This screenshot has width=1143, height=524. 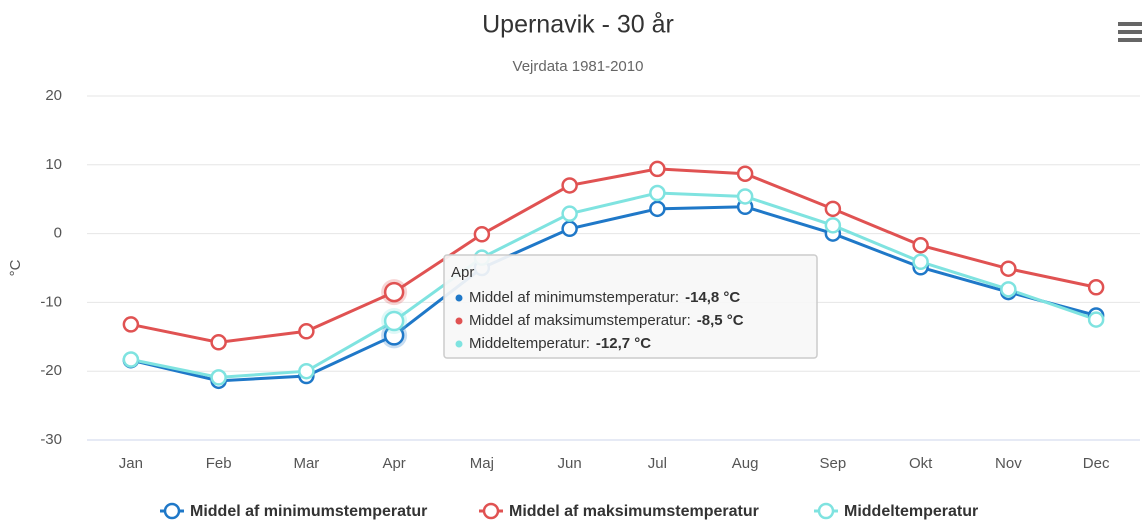 What do you see at coordinates (306, 463) in the screenshot?
I see `x-tick-label: Mar` at bounding box center [306, 463].